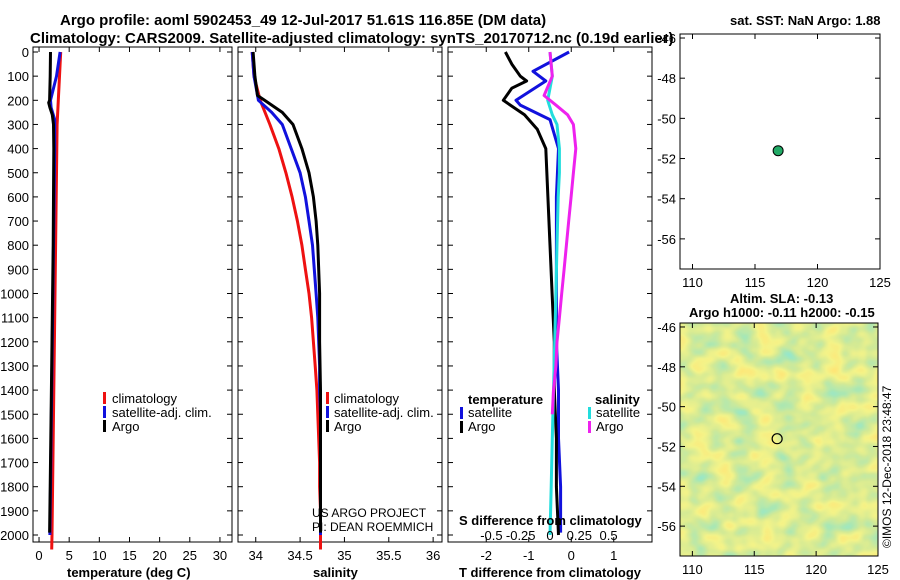  Describe the element at coordinates (372, 527) in the screenshot. I see `pi-annotation: PI: DEAN ROEMMICH` at that location.